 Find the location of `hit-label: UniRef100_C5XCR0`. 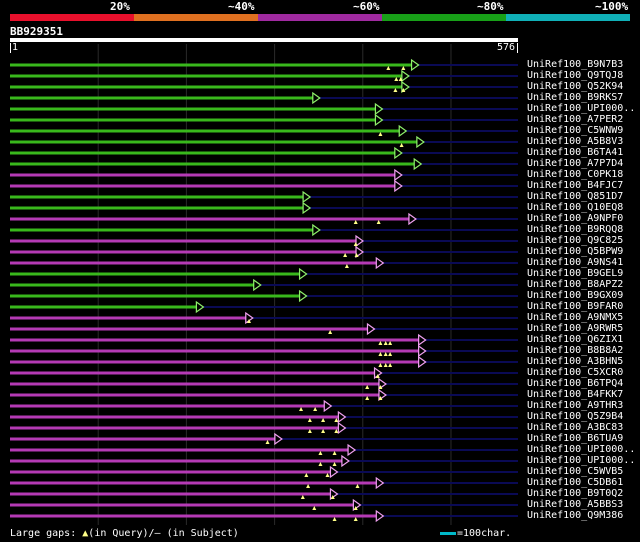

hit-label: UniRef100_C5XCR0 is located at coordinates (575, 372).